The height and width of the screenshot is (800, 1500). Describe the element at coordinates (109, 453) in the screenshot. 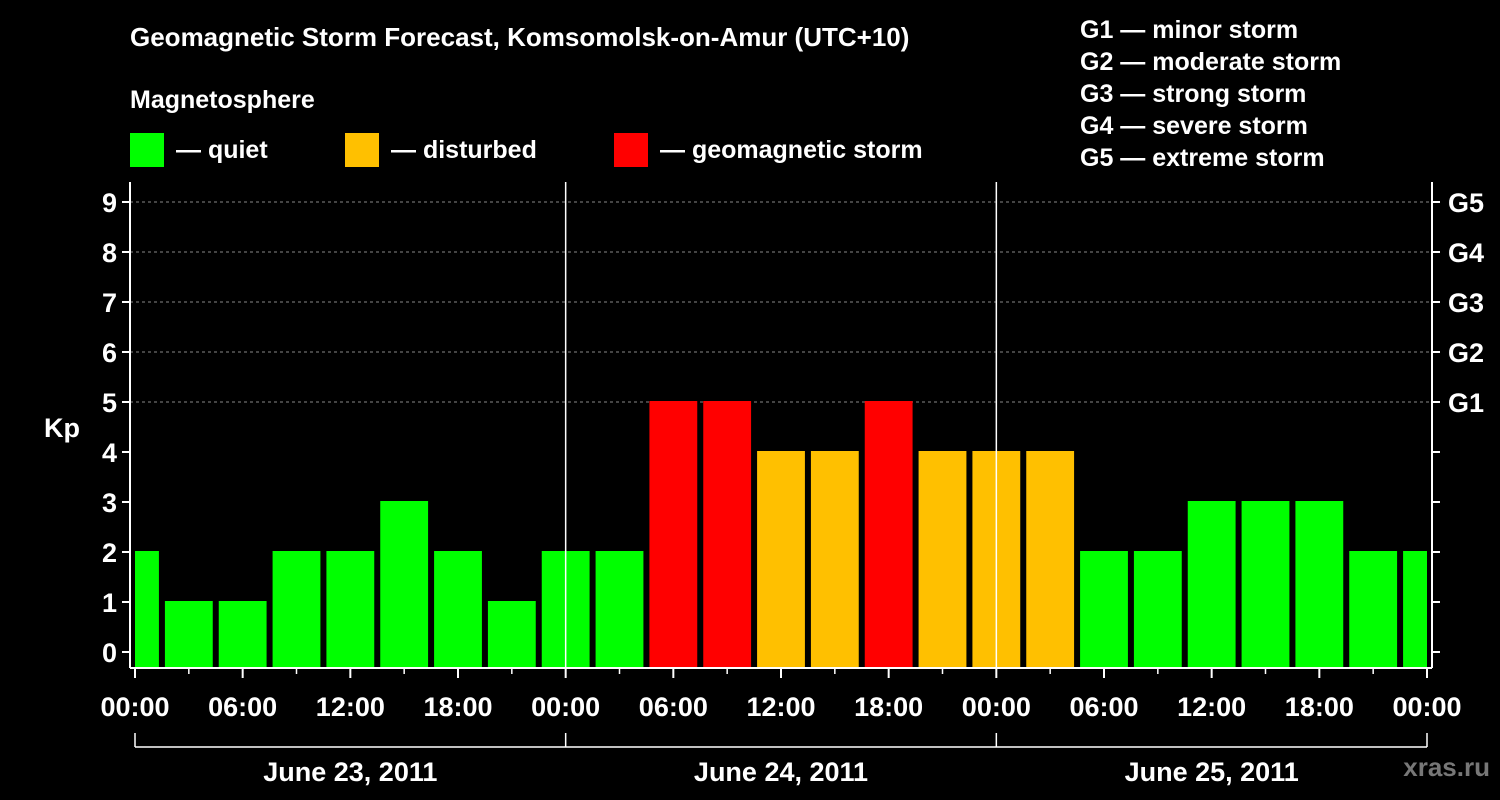

I see `y-tick-label: 4` at that location.